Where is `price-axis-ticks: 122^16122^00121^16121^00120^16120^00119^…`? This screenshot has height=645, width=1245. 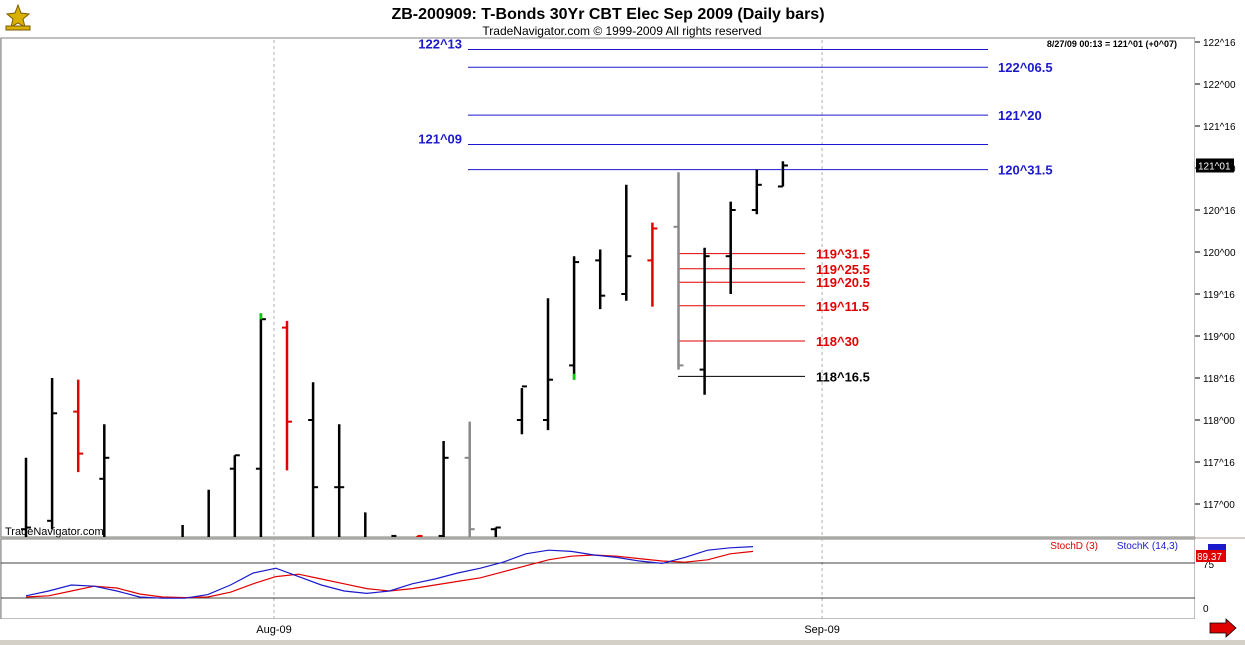 price-axis-ticks: 122^16122^00121^16121^00120^16120^00119^… is located at coordinates (1215, 274).